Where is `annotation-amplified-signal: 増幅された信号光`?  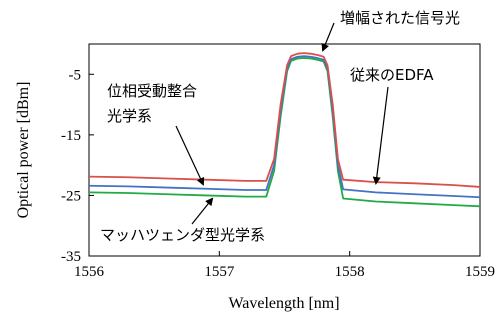 annotation-amplified-signal: 増幅された信号光 is located at coordinates (400, 18).